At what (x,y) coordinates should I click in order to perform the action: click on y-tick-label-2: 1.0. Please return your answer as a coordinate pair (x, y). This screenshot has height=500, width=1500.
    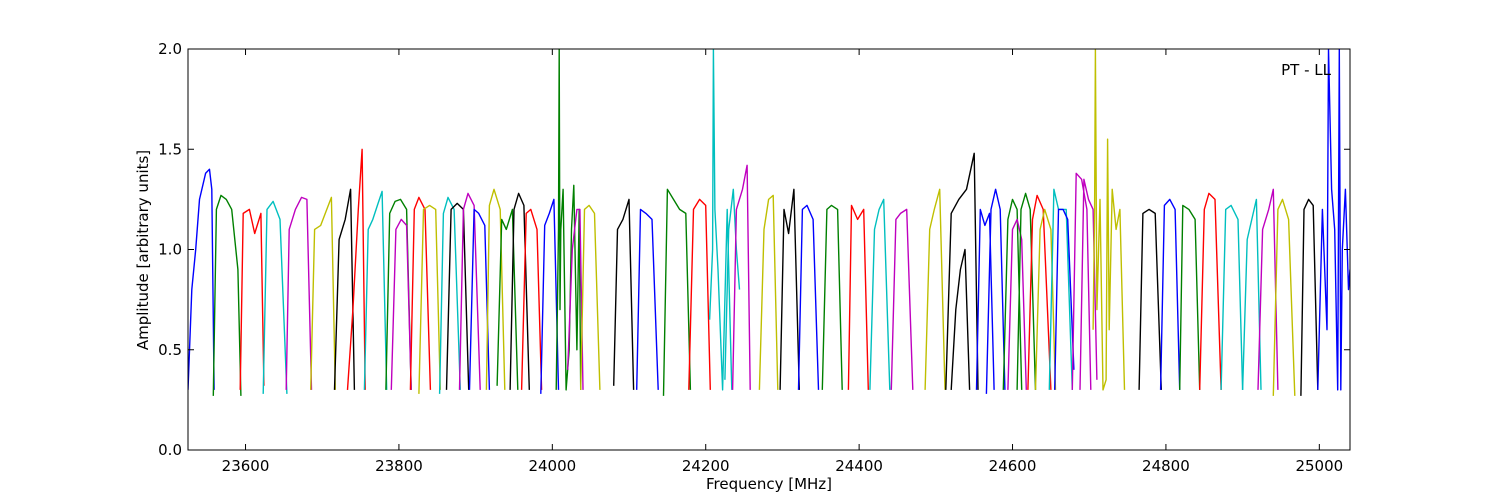
    Looking at the image, I should click on (170, 250).